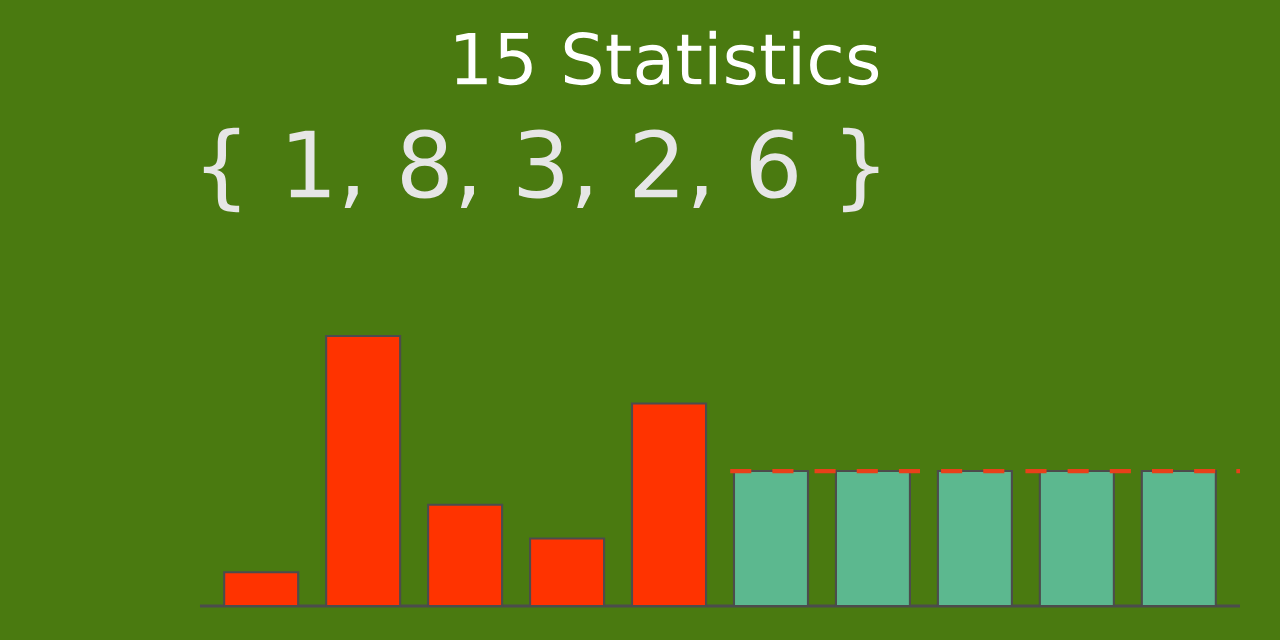 This screenshot has height=640, width=1280. I want to click on text: { 1, 8, 3, 2, 6 }, so click(541, 170).